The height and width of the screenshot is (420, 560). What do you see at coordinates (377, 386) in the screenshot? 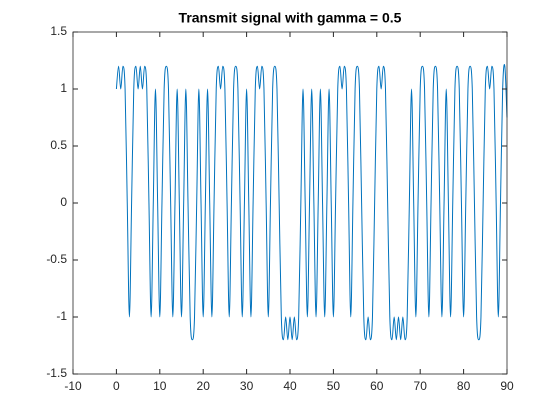
I see `x-tick-label: 60` at bounding box center [377, 386].